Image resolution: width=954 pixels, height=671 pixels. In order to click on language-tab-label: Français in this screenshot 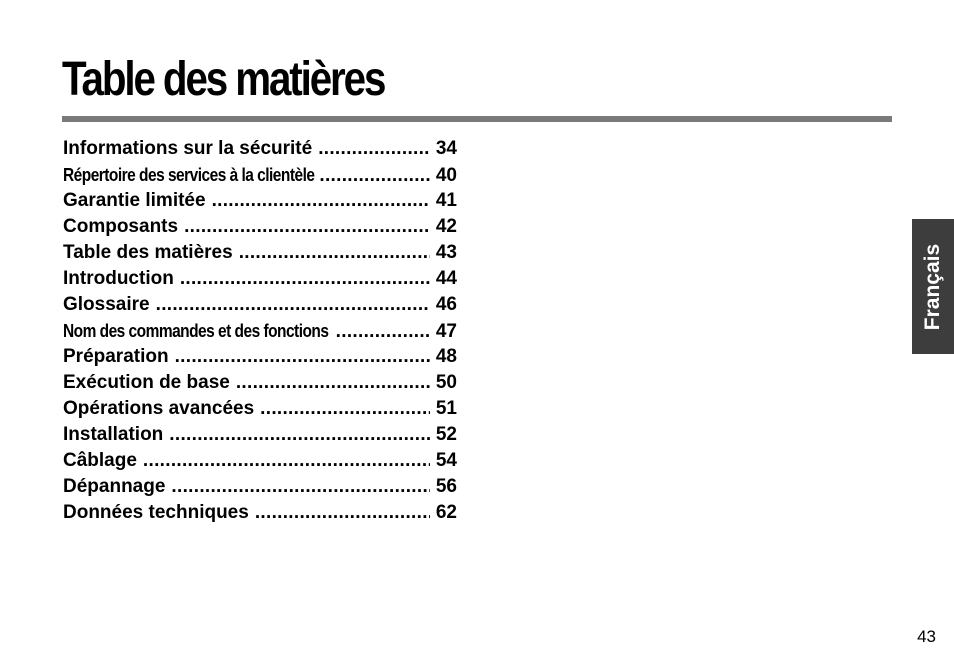, I will do `click(932, 286)`.